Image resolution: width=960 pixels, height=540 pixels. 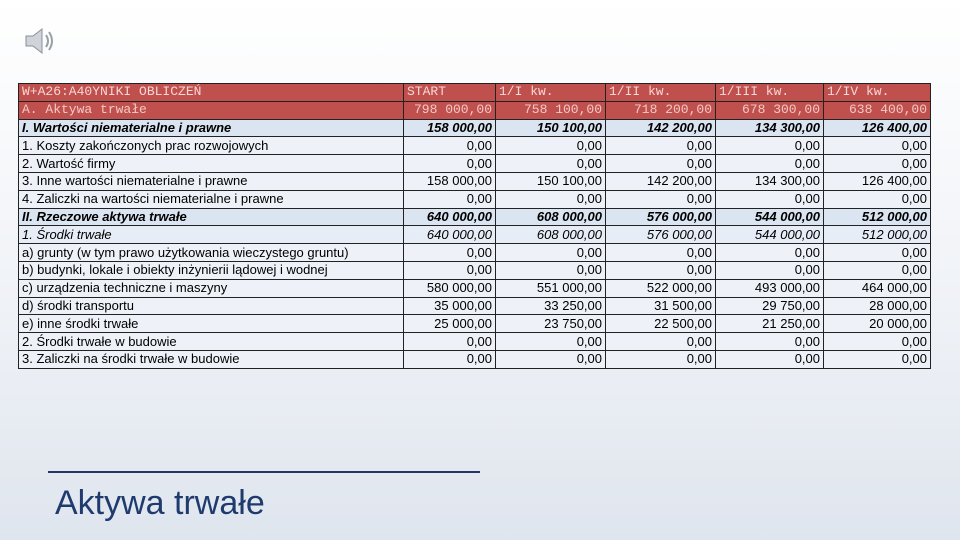 What do you see at coordinates (550, 235) in the screenshot?
I see `table-cell: 608 000,00` at bounding box center [550, 235].